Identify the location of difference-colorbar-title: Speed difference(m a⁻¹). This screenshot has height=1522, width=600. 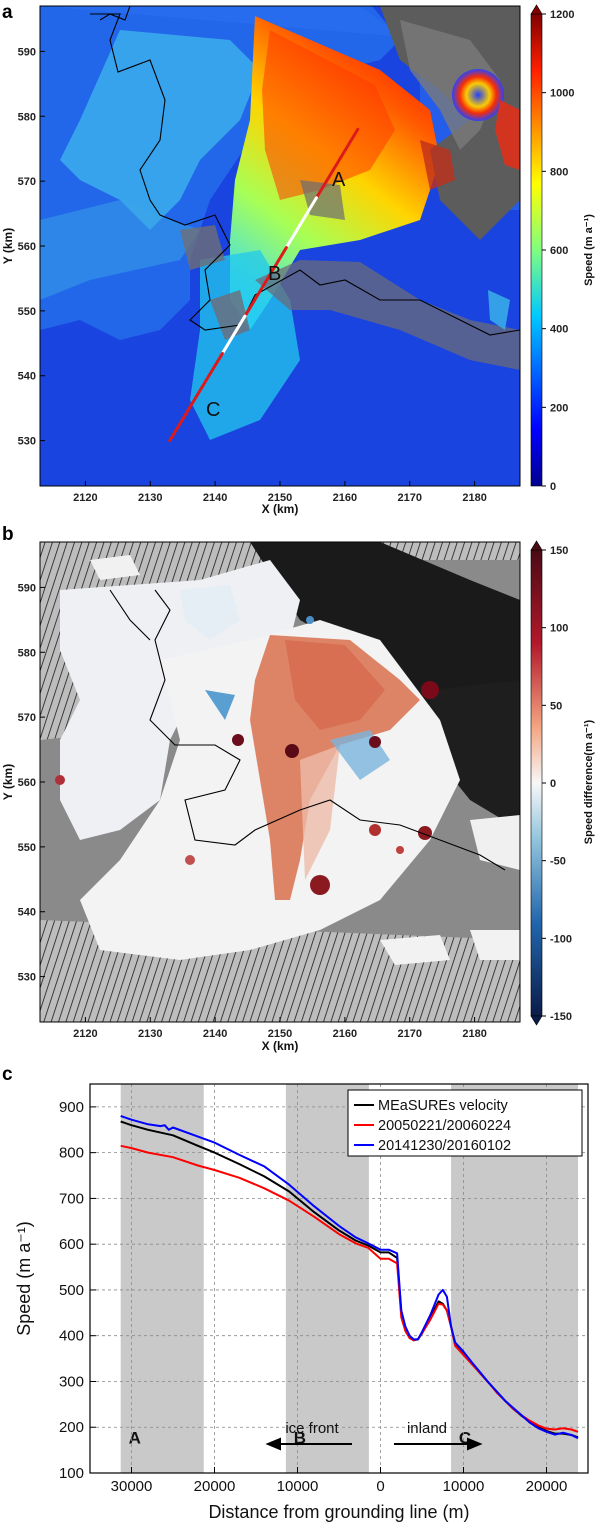
(589, 781).